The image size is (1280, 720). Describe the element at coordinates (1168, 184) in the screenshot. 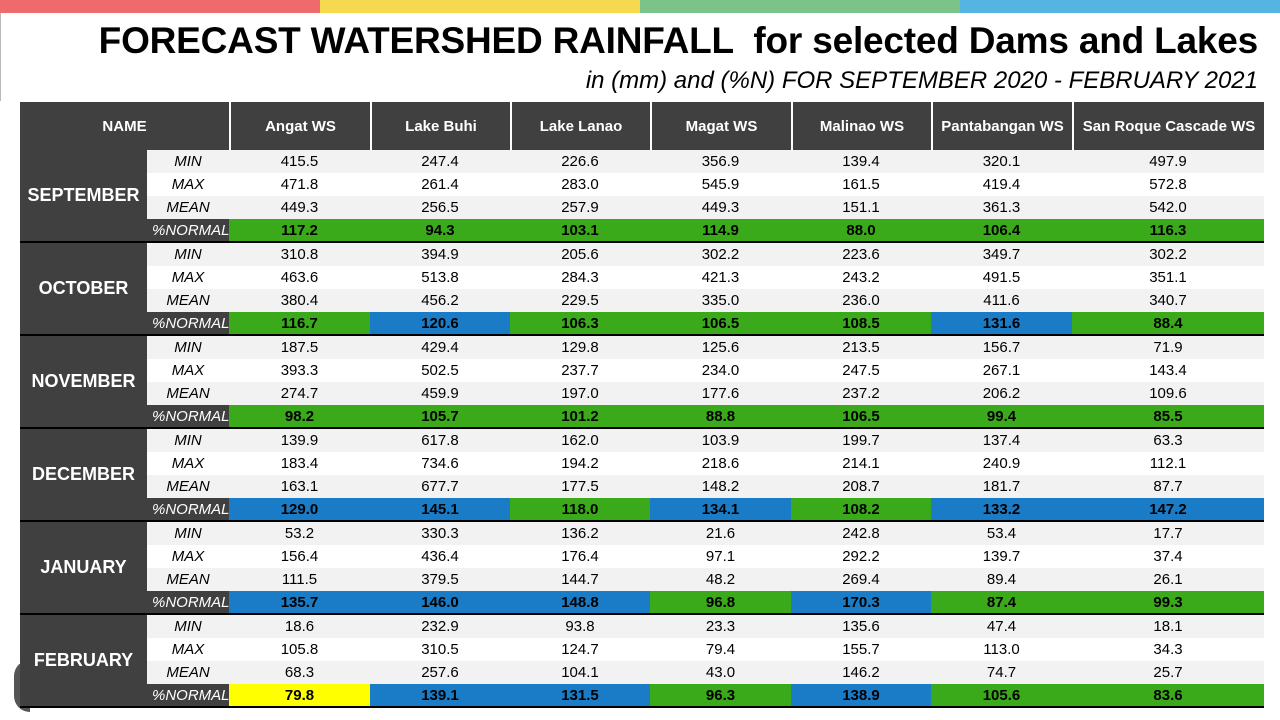

I see `rainfall-value-cell: 572.8` at that location.